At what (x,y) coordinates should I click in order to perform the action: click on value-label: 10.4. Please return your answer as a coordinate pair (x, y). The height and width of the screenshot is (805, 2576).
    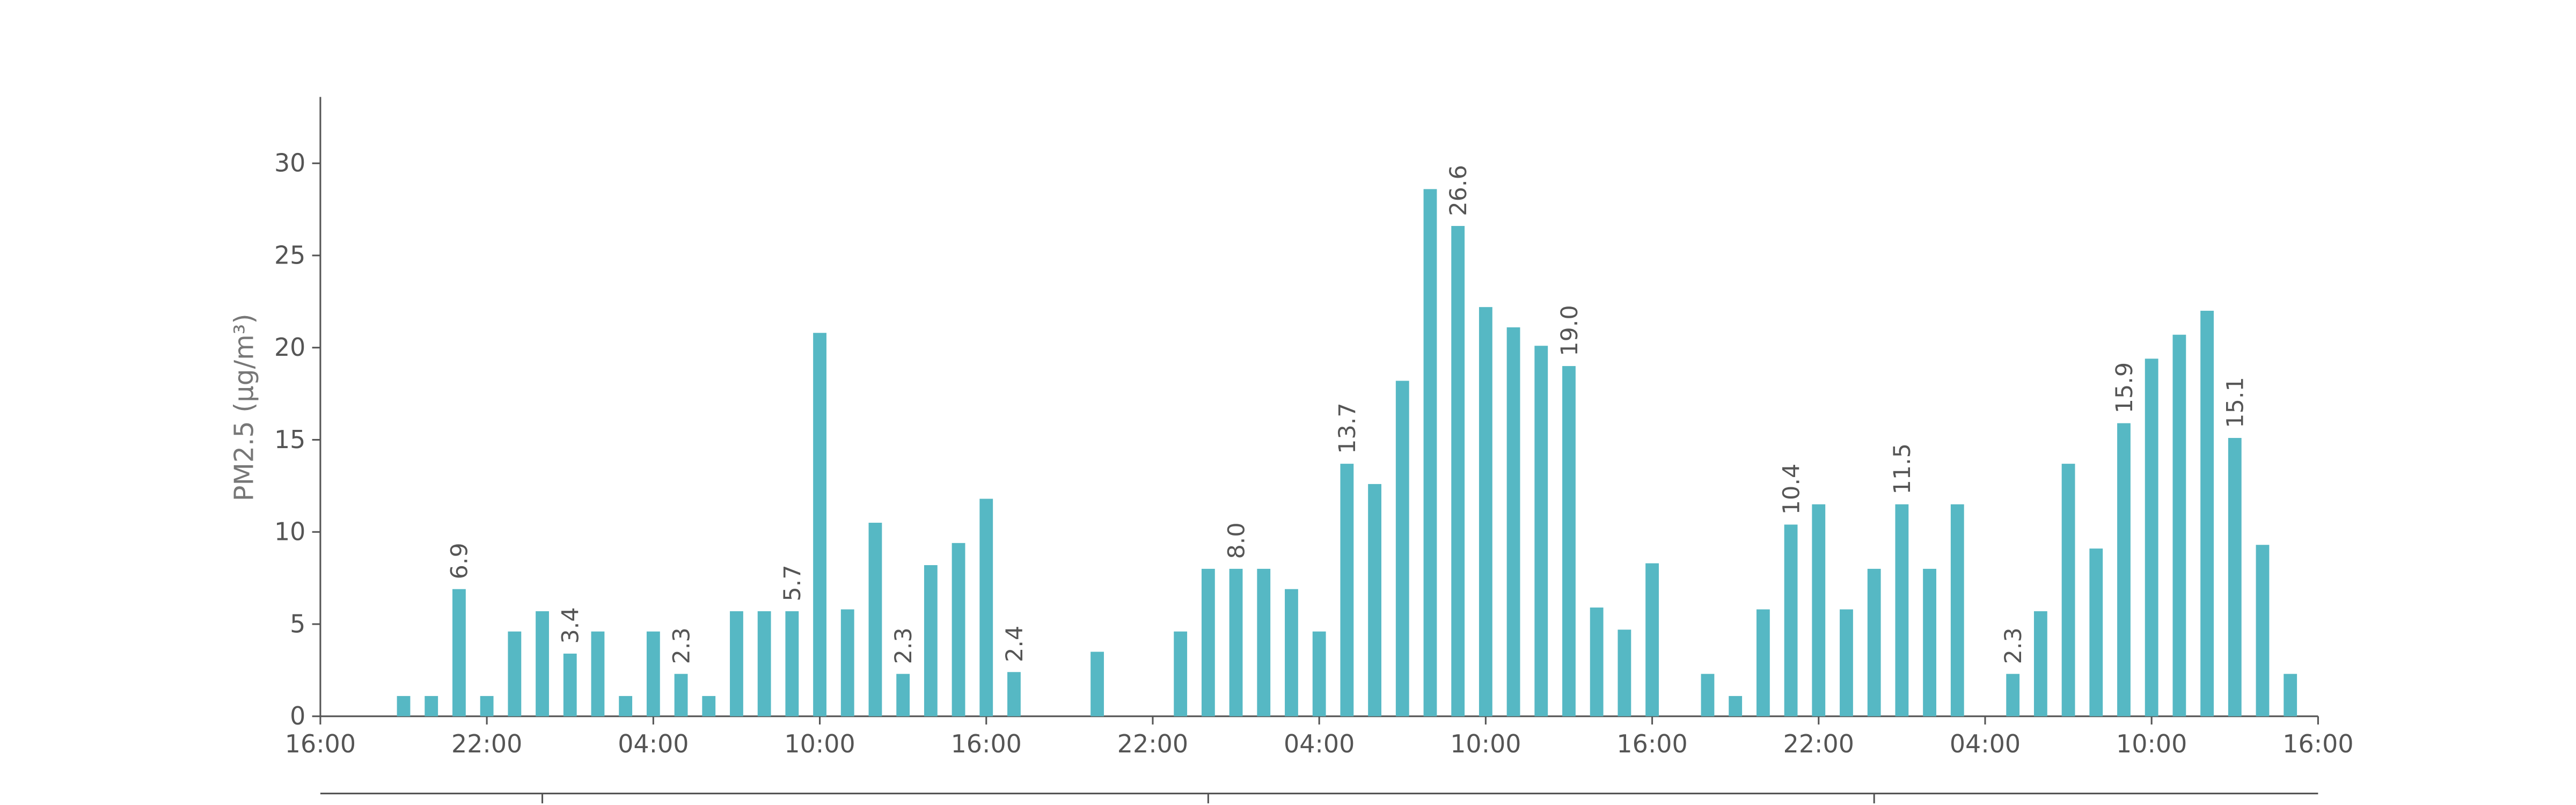
    Looking at the image, I should click on (1791, 489).